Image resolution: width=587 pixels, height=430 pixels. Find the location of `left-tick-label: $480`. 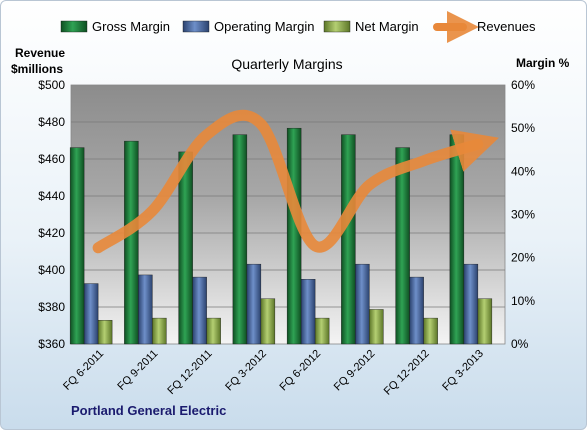

left-tick-label: $480 is located at coordinates (51, 122).